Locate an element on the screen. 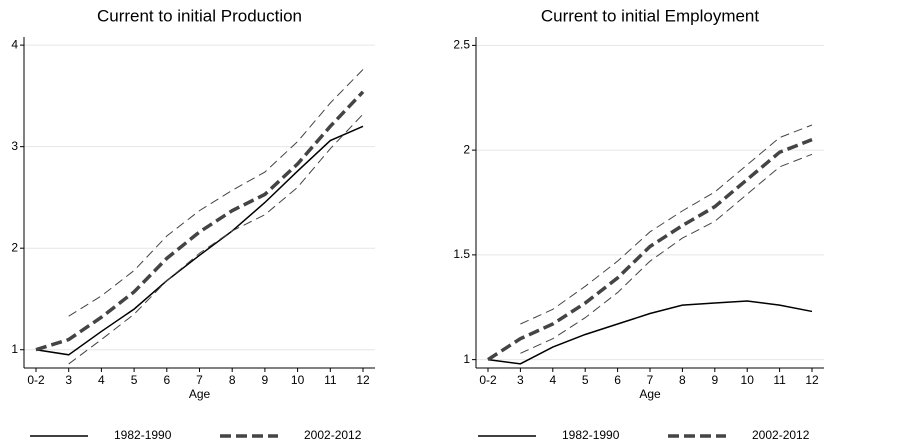 This screenshot has height=444, width=904. y-tick-label: 4 is located at coordinates (14, 44).